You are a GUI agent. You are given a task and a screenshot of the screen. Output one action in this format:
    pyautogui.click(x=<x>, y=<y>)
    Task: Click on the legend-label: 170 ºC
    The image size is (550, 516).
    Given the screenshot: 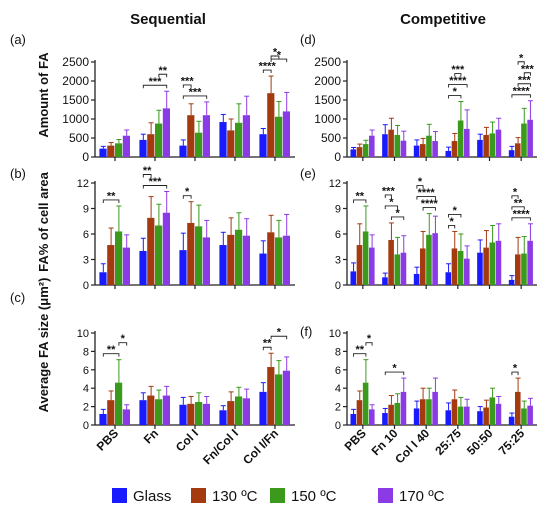 What is the action you would take?
    pyautogui.click(x=422, y=496)
    